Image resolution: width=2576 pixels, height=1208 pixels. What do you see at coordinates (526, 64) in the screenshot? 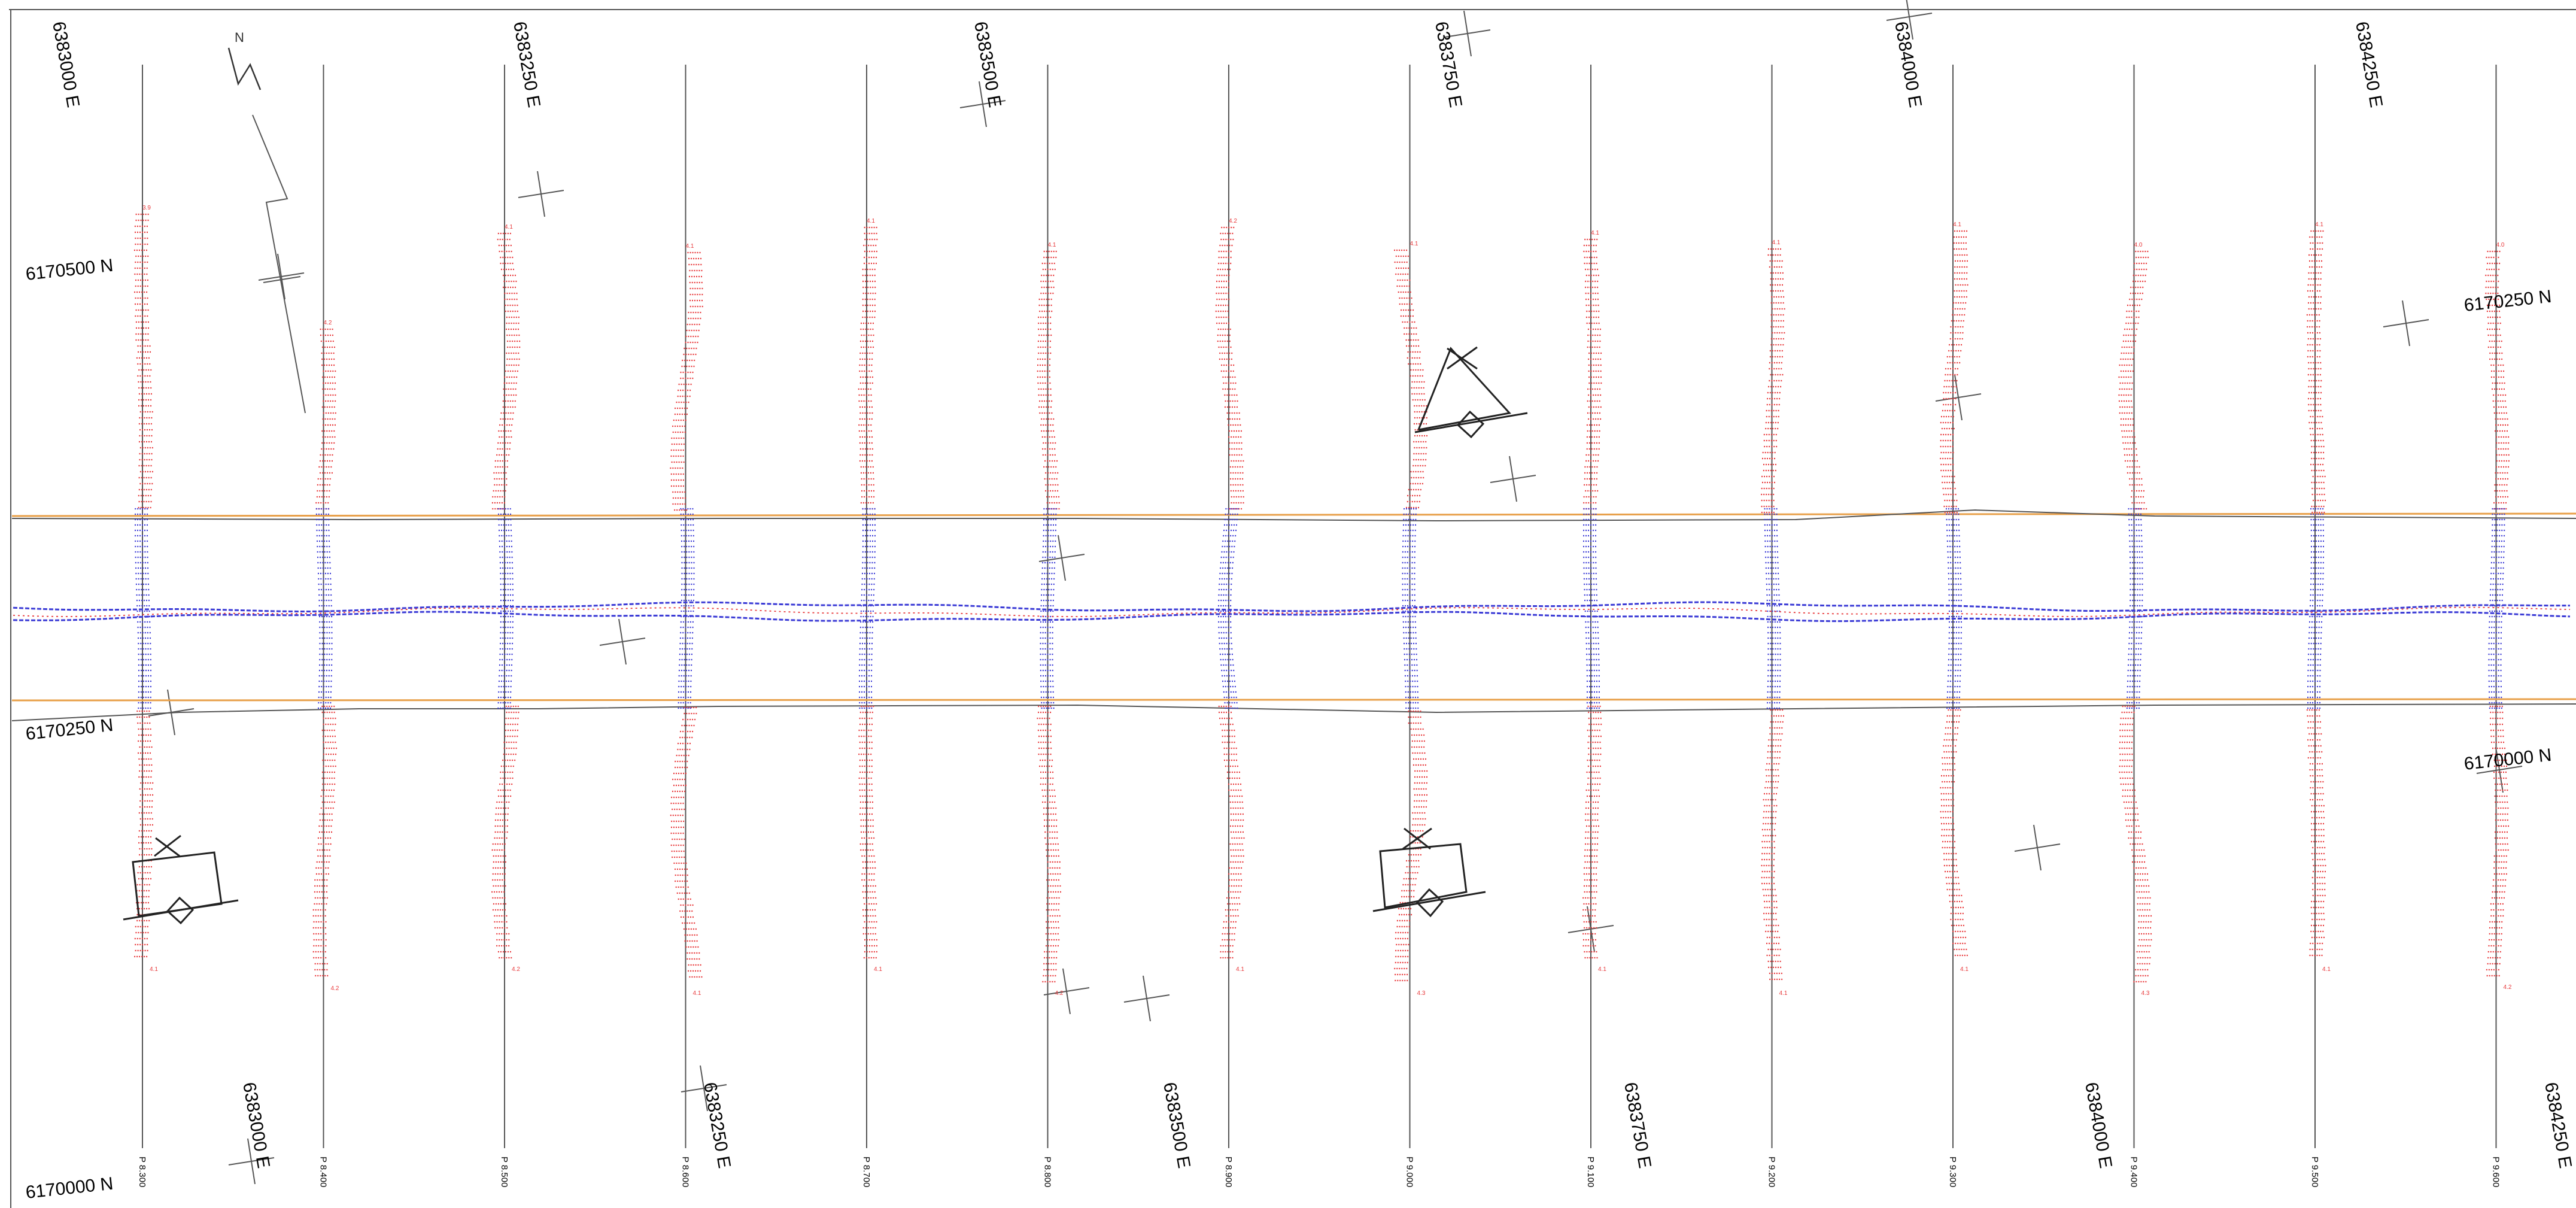
I see `easting-label-top: 6383250 E` at bounding box center [526, 64].